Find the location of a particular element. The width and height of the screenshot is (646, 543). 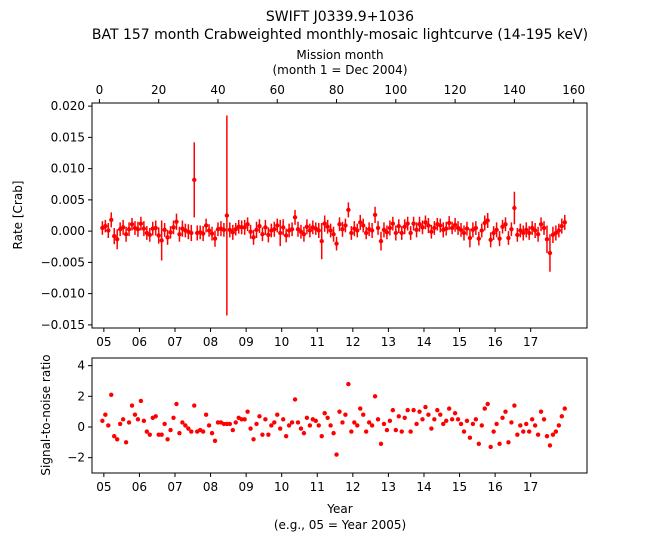

bottom-x-axis-label-line1: Year is located at coordinates (339, 509).